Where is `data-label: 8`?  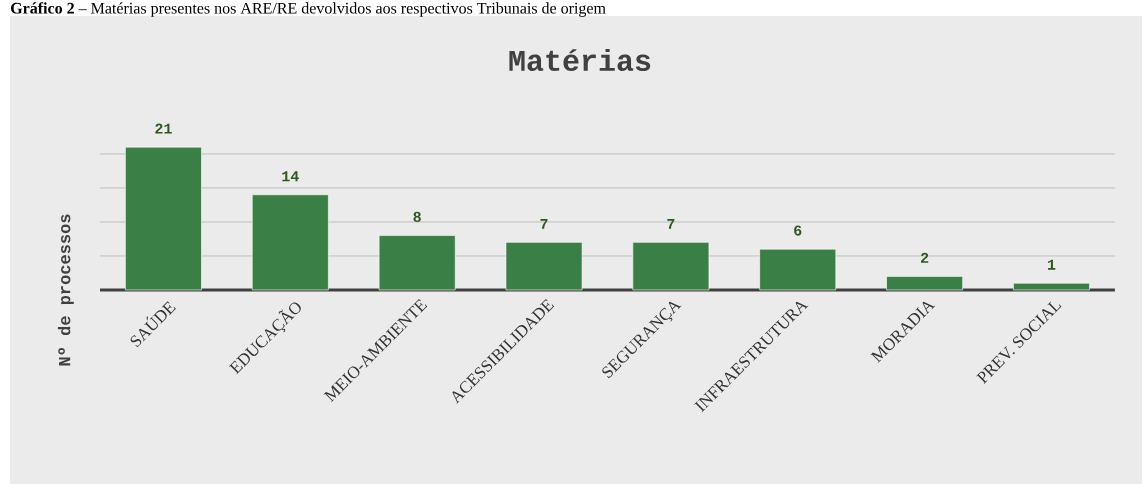 data-label: 8 is located at coordinates (417, 217).